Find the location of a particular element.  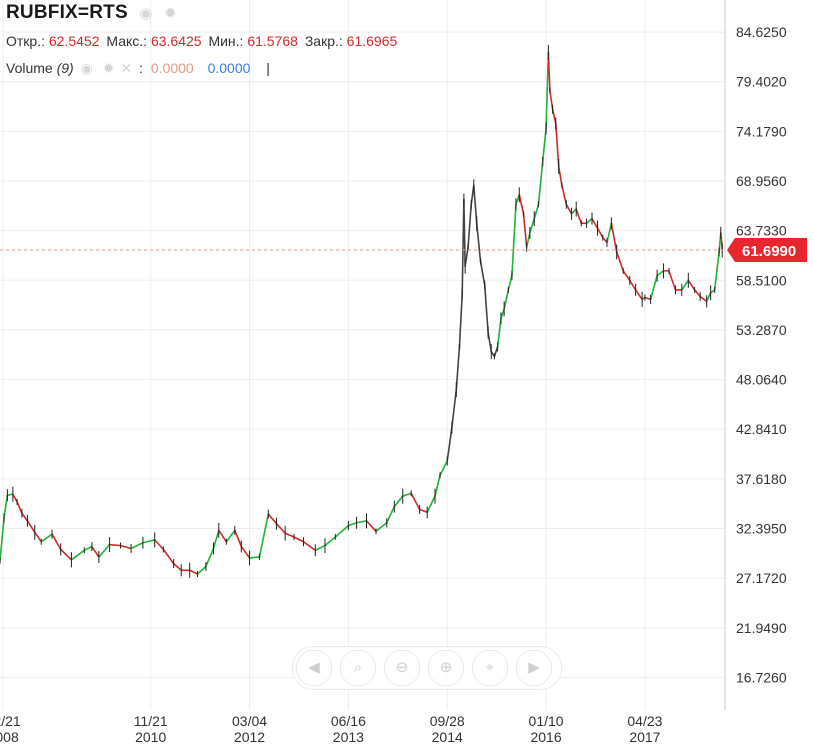

x-tick-year: 2014 is located at coordinates (447, 737).